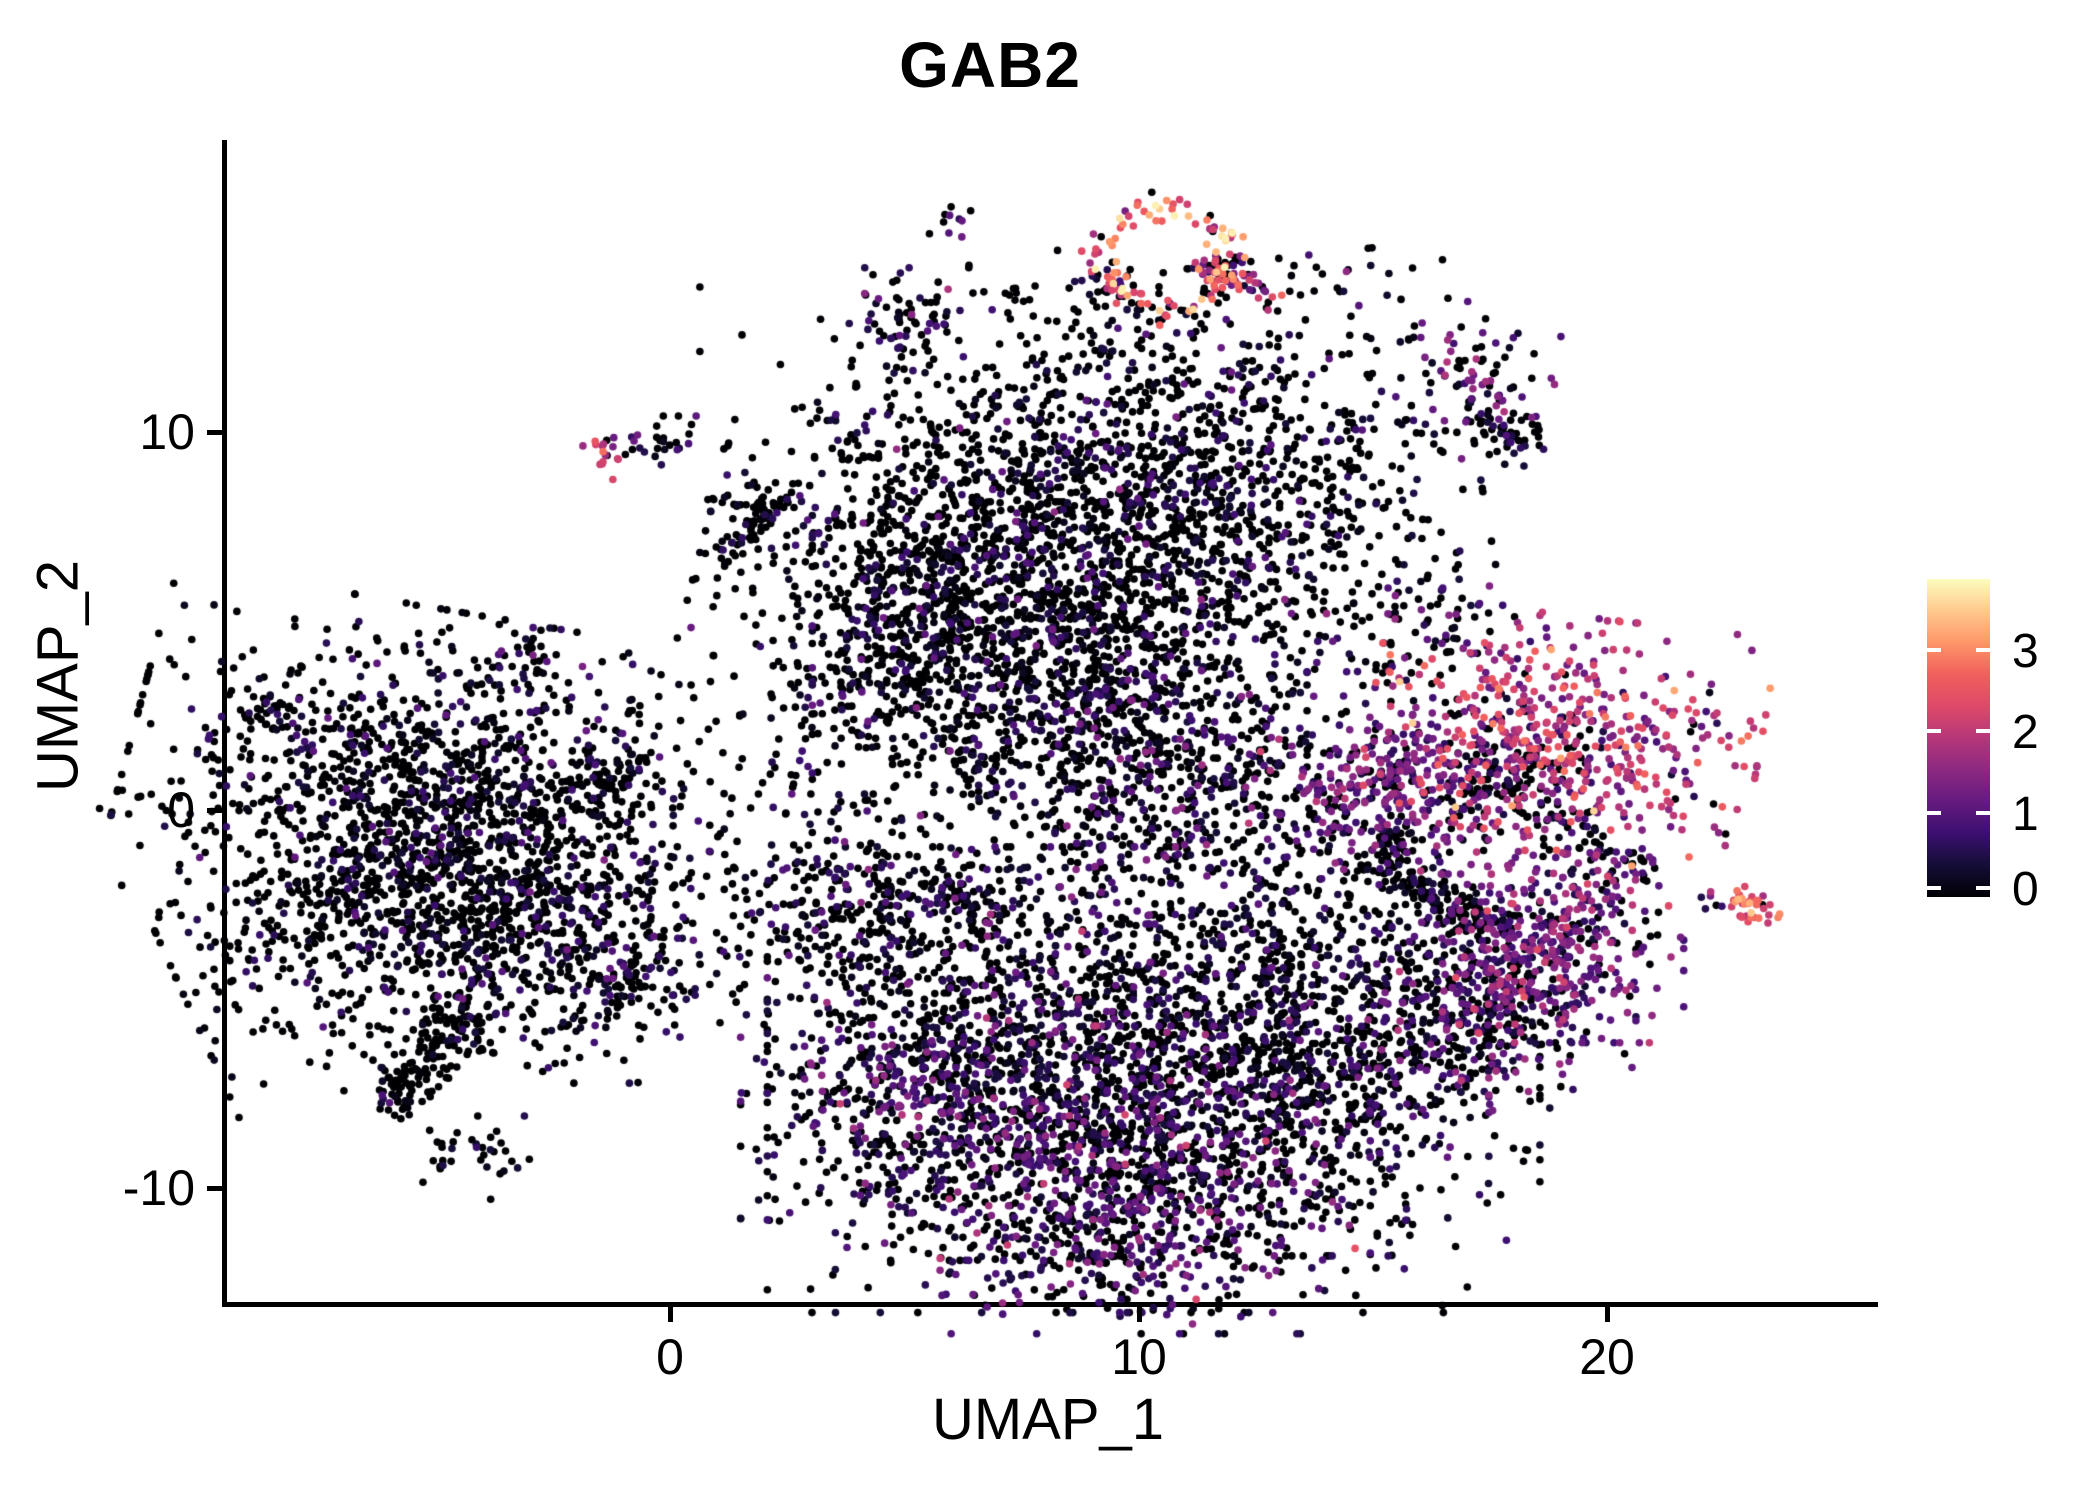 This screenshot has height=1500, width=2100. Describe the element at coordinates (1958, 738) in the screenshot. I see `colorbar-gradient` at that location.